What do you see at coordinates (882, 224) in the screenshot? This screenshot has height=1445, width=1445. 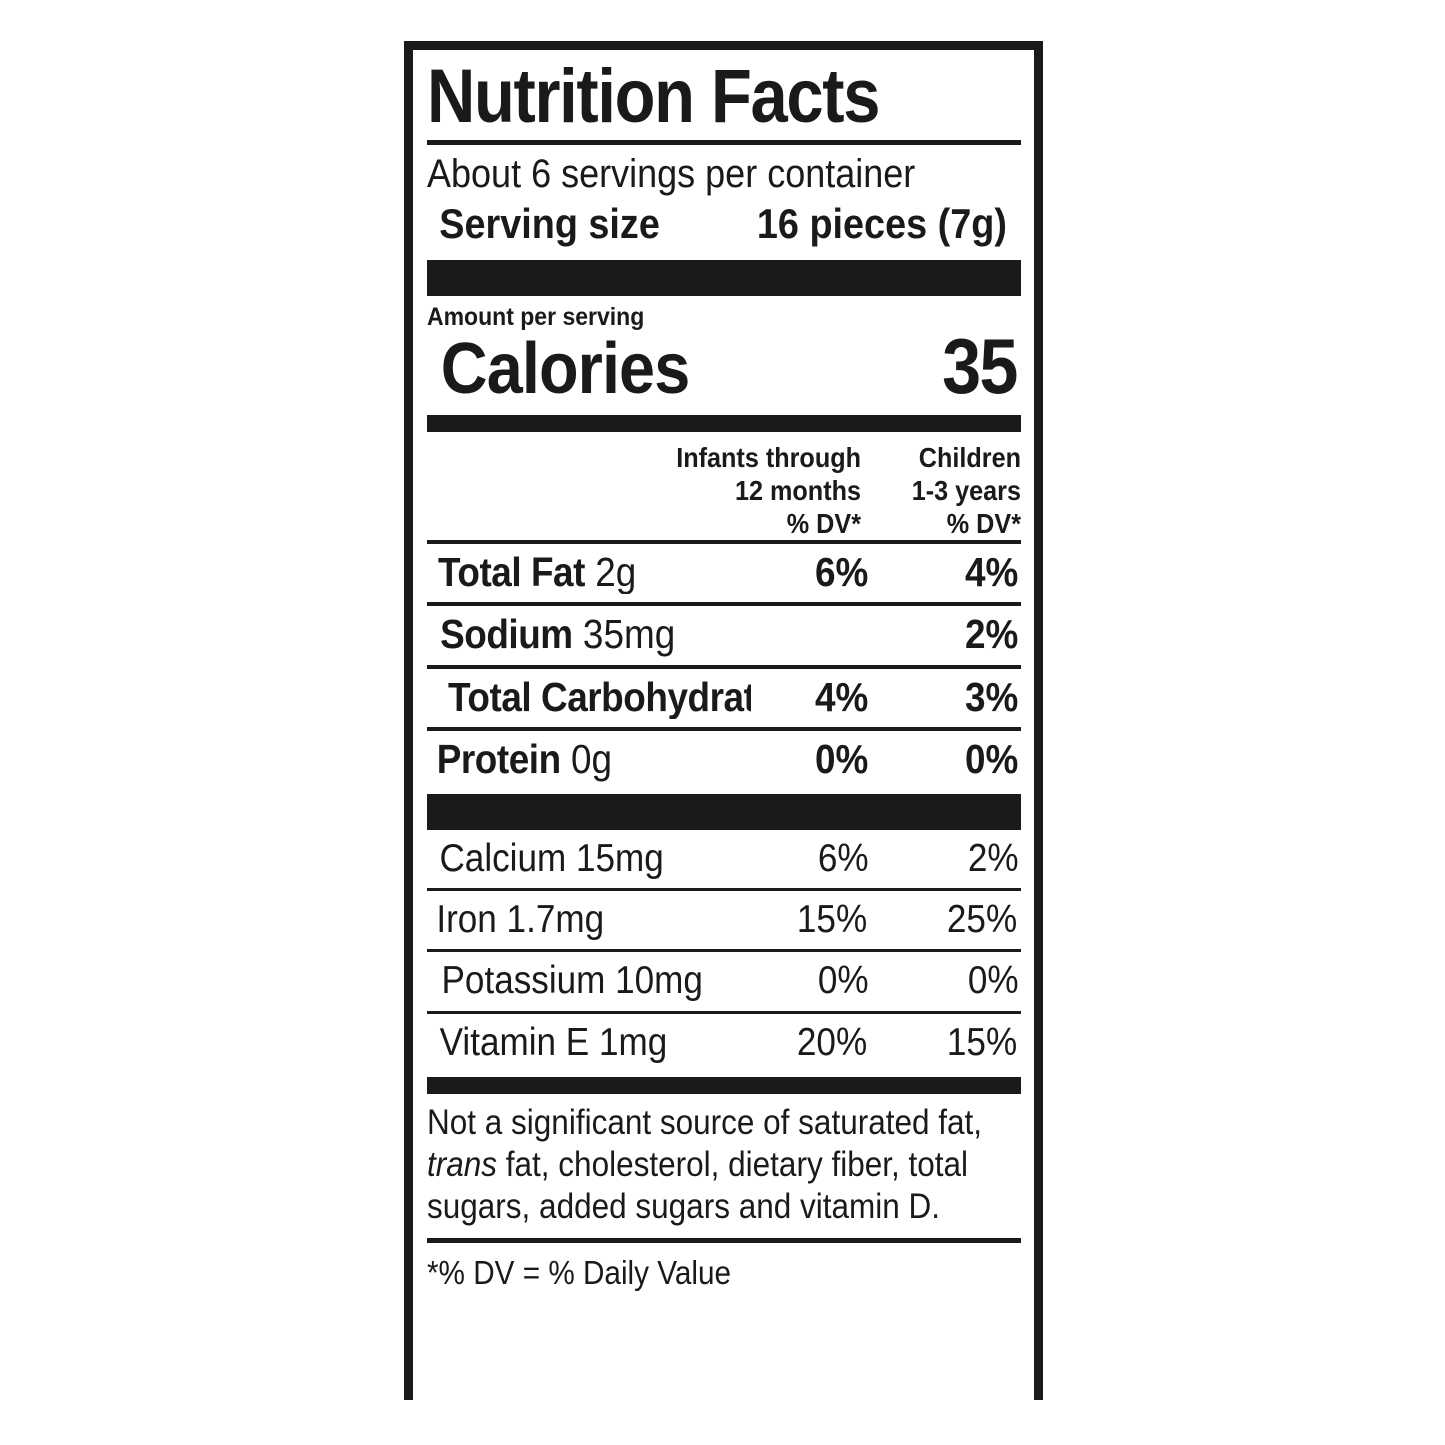 I see `serving-size-value: 16 pieces (7g)` at bounding box center [882, 224].